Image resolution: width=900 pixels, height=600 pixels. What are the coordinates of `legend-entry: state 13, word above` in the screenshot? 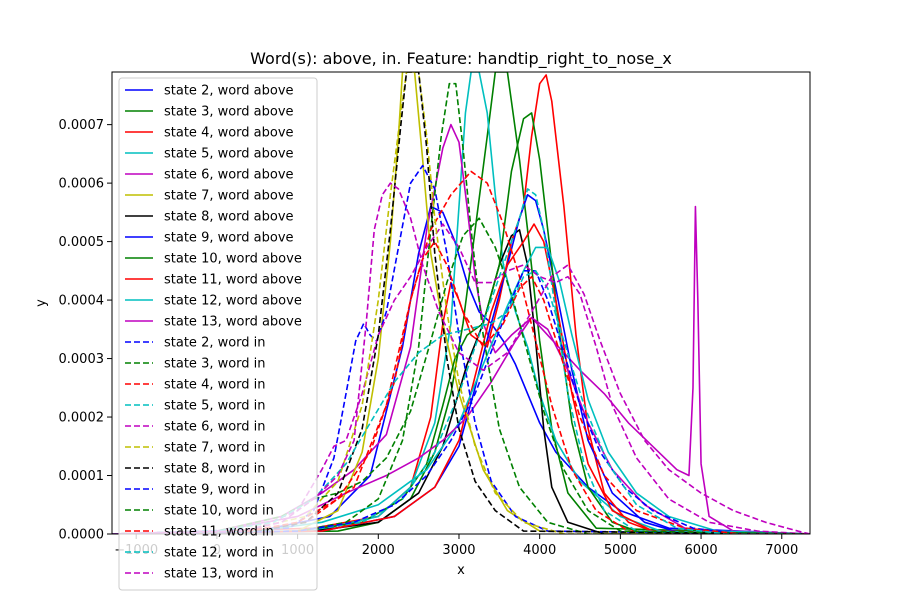 It's located at (233, 322).